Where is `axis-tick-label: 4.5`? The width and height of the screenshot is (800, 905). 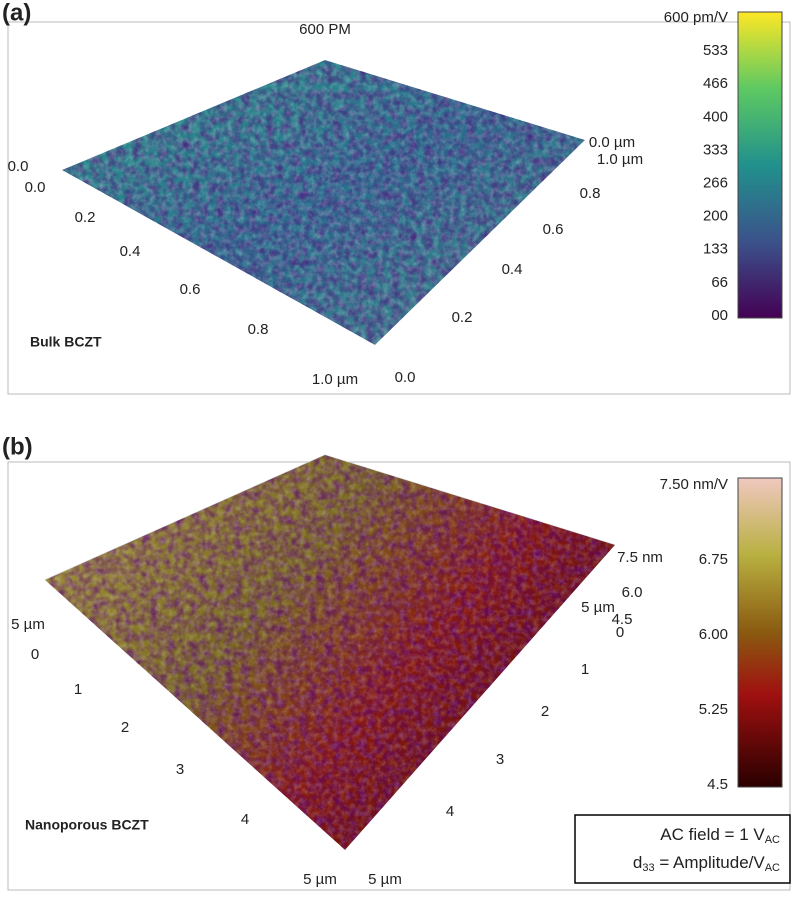 axis-tick-label: 4.5 is located at coordinates (622, 619).